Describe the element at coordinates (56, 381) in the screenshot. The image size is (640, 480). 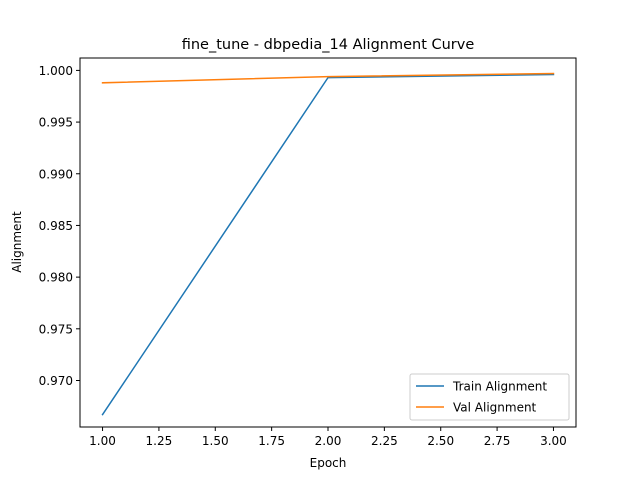
I see `y-tick-label: 0.970` at that location.